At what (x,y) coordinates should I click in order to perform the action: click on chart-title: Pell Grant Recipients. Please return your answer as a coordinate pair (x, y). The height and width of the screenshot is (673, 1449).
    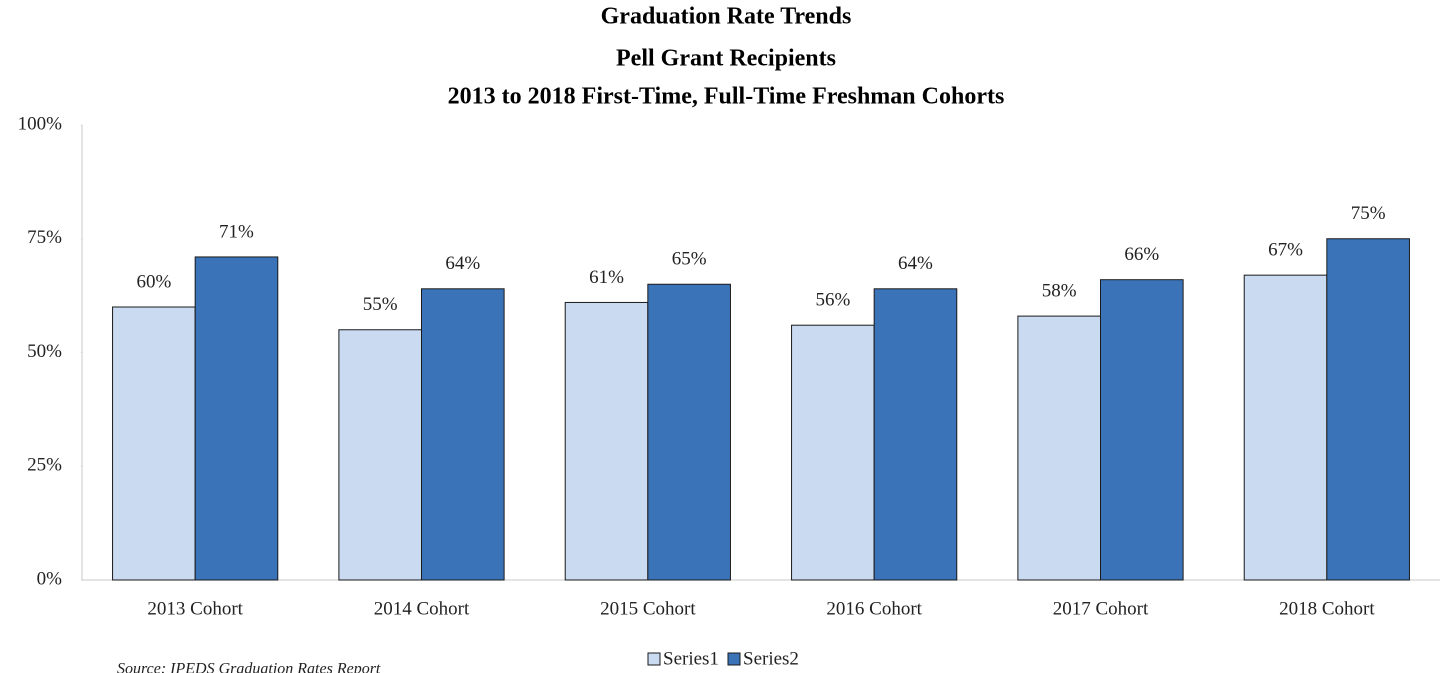
    Looking at the image, I should click on (726, 59).